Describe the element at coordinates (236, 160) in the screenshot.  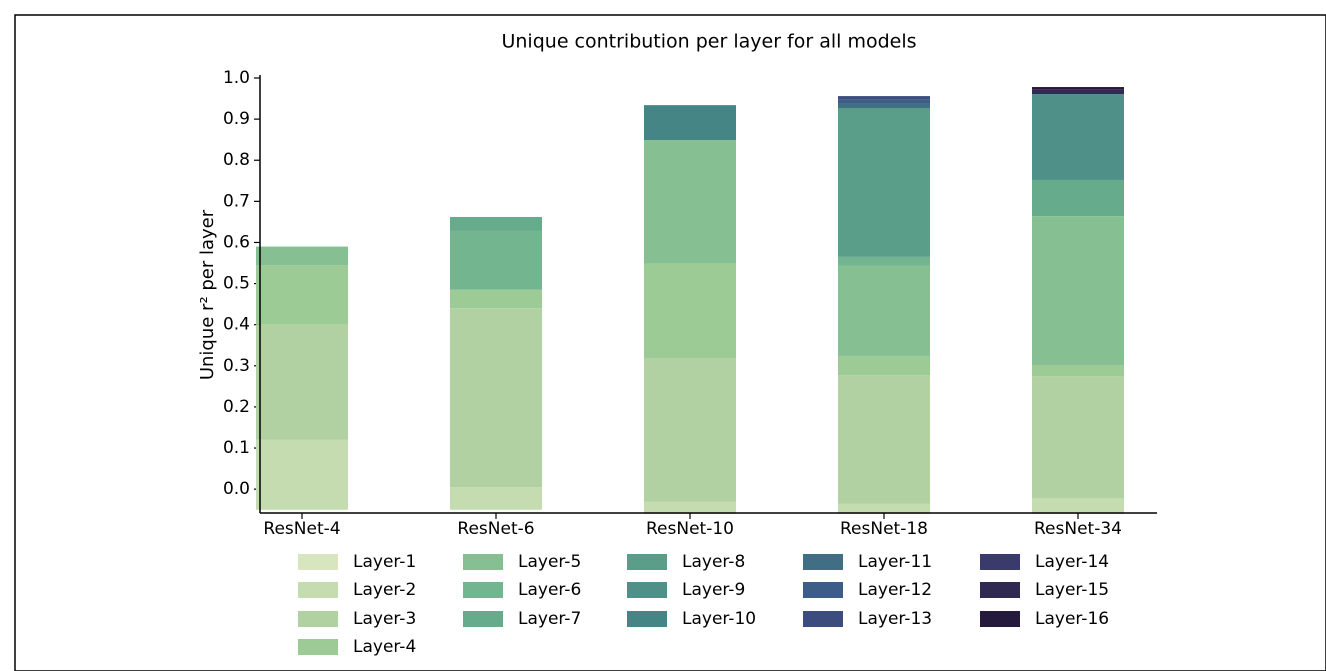
I see `y-tick-label: 0.8` at that location.